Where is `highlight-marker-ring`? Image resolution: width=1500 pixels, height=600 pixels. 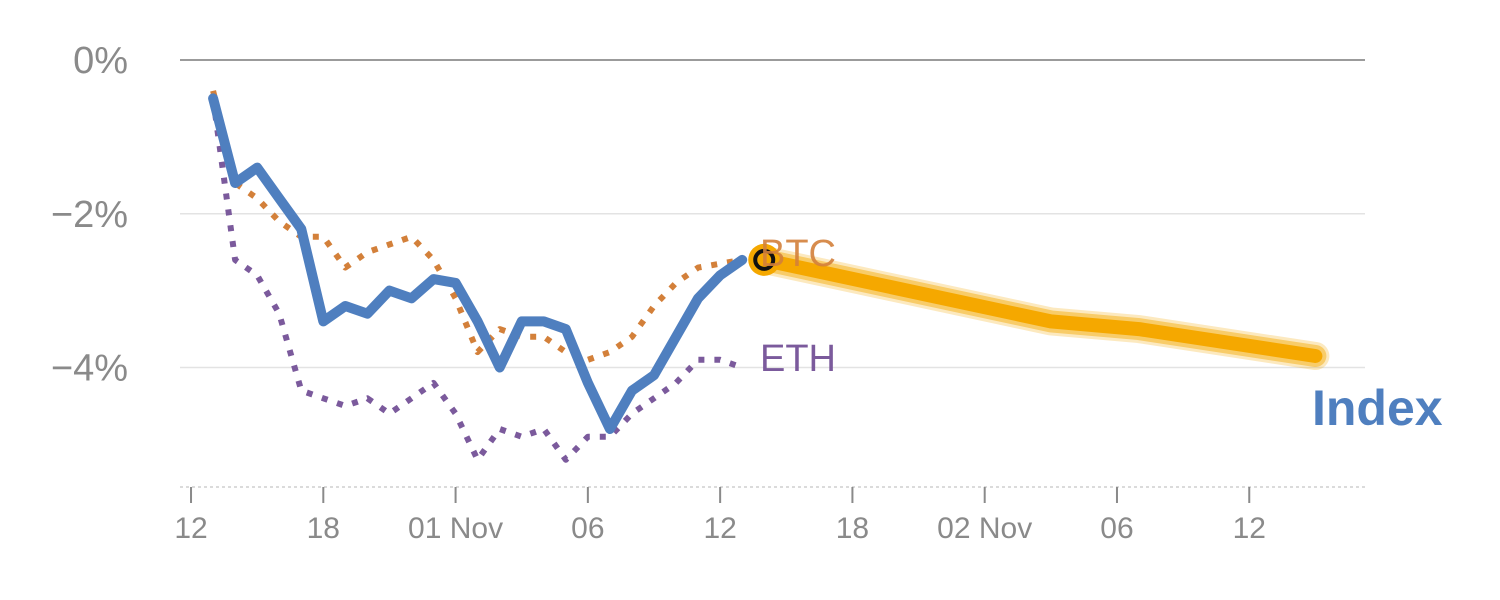 highlight-marker-ring is located at coordinates (764, 259).